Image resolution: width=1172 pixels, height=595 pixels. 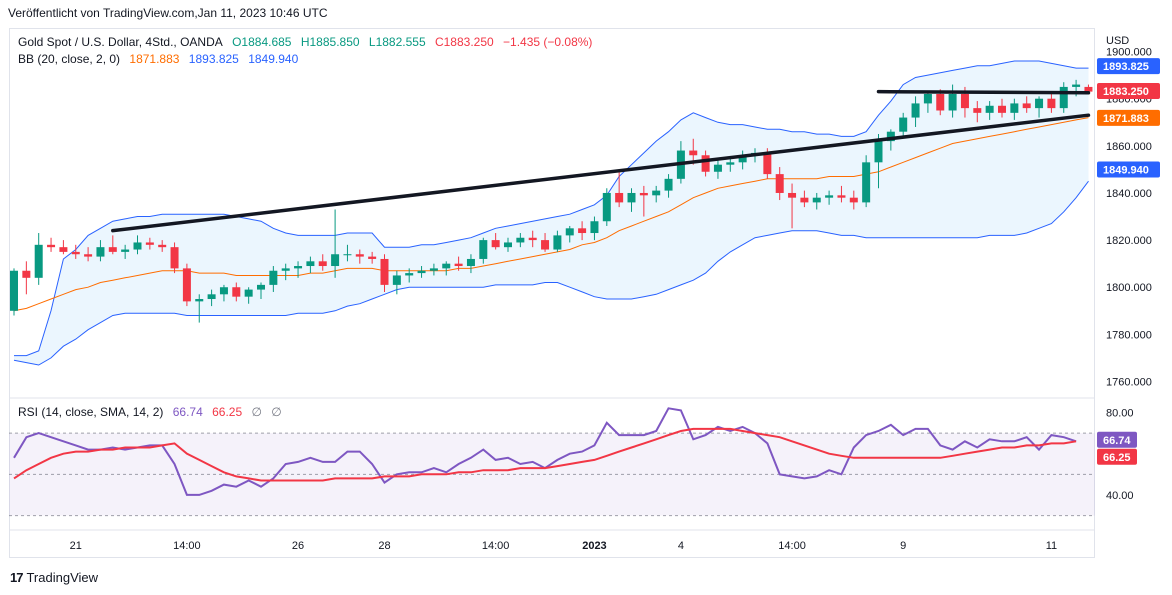 What do you see at coordinates (397, 42) in the screenshot?
I see `ohlc-low: L1882.555` at bounding box center [397, 42].